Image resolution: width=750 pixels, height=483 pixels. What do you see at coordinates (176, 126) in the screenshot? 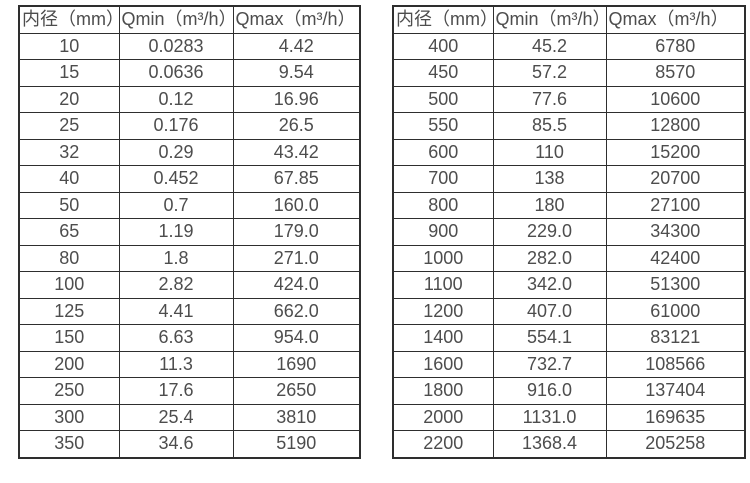
I see `cell-qmin: 0.176` at bounding box center [176, 126].